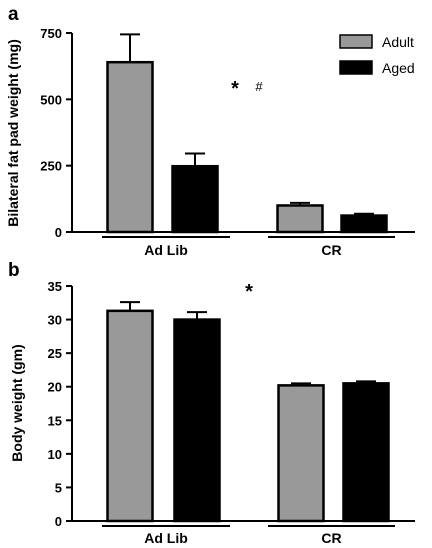  I want to click on significance-hash: #, so click(259, 86).